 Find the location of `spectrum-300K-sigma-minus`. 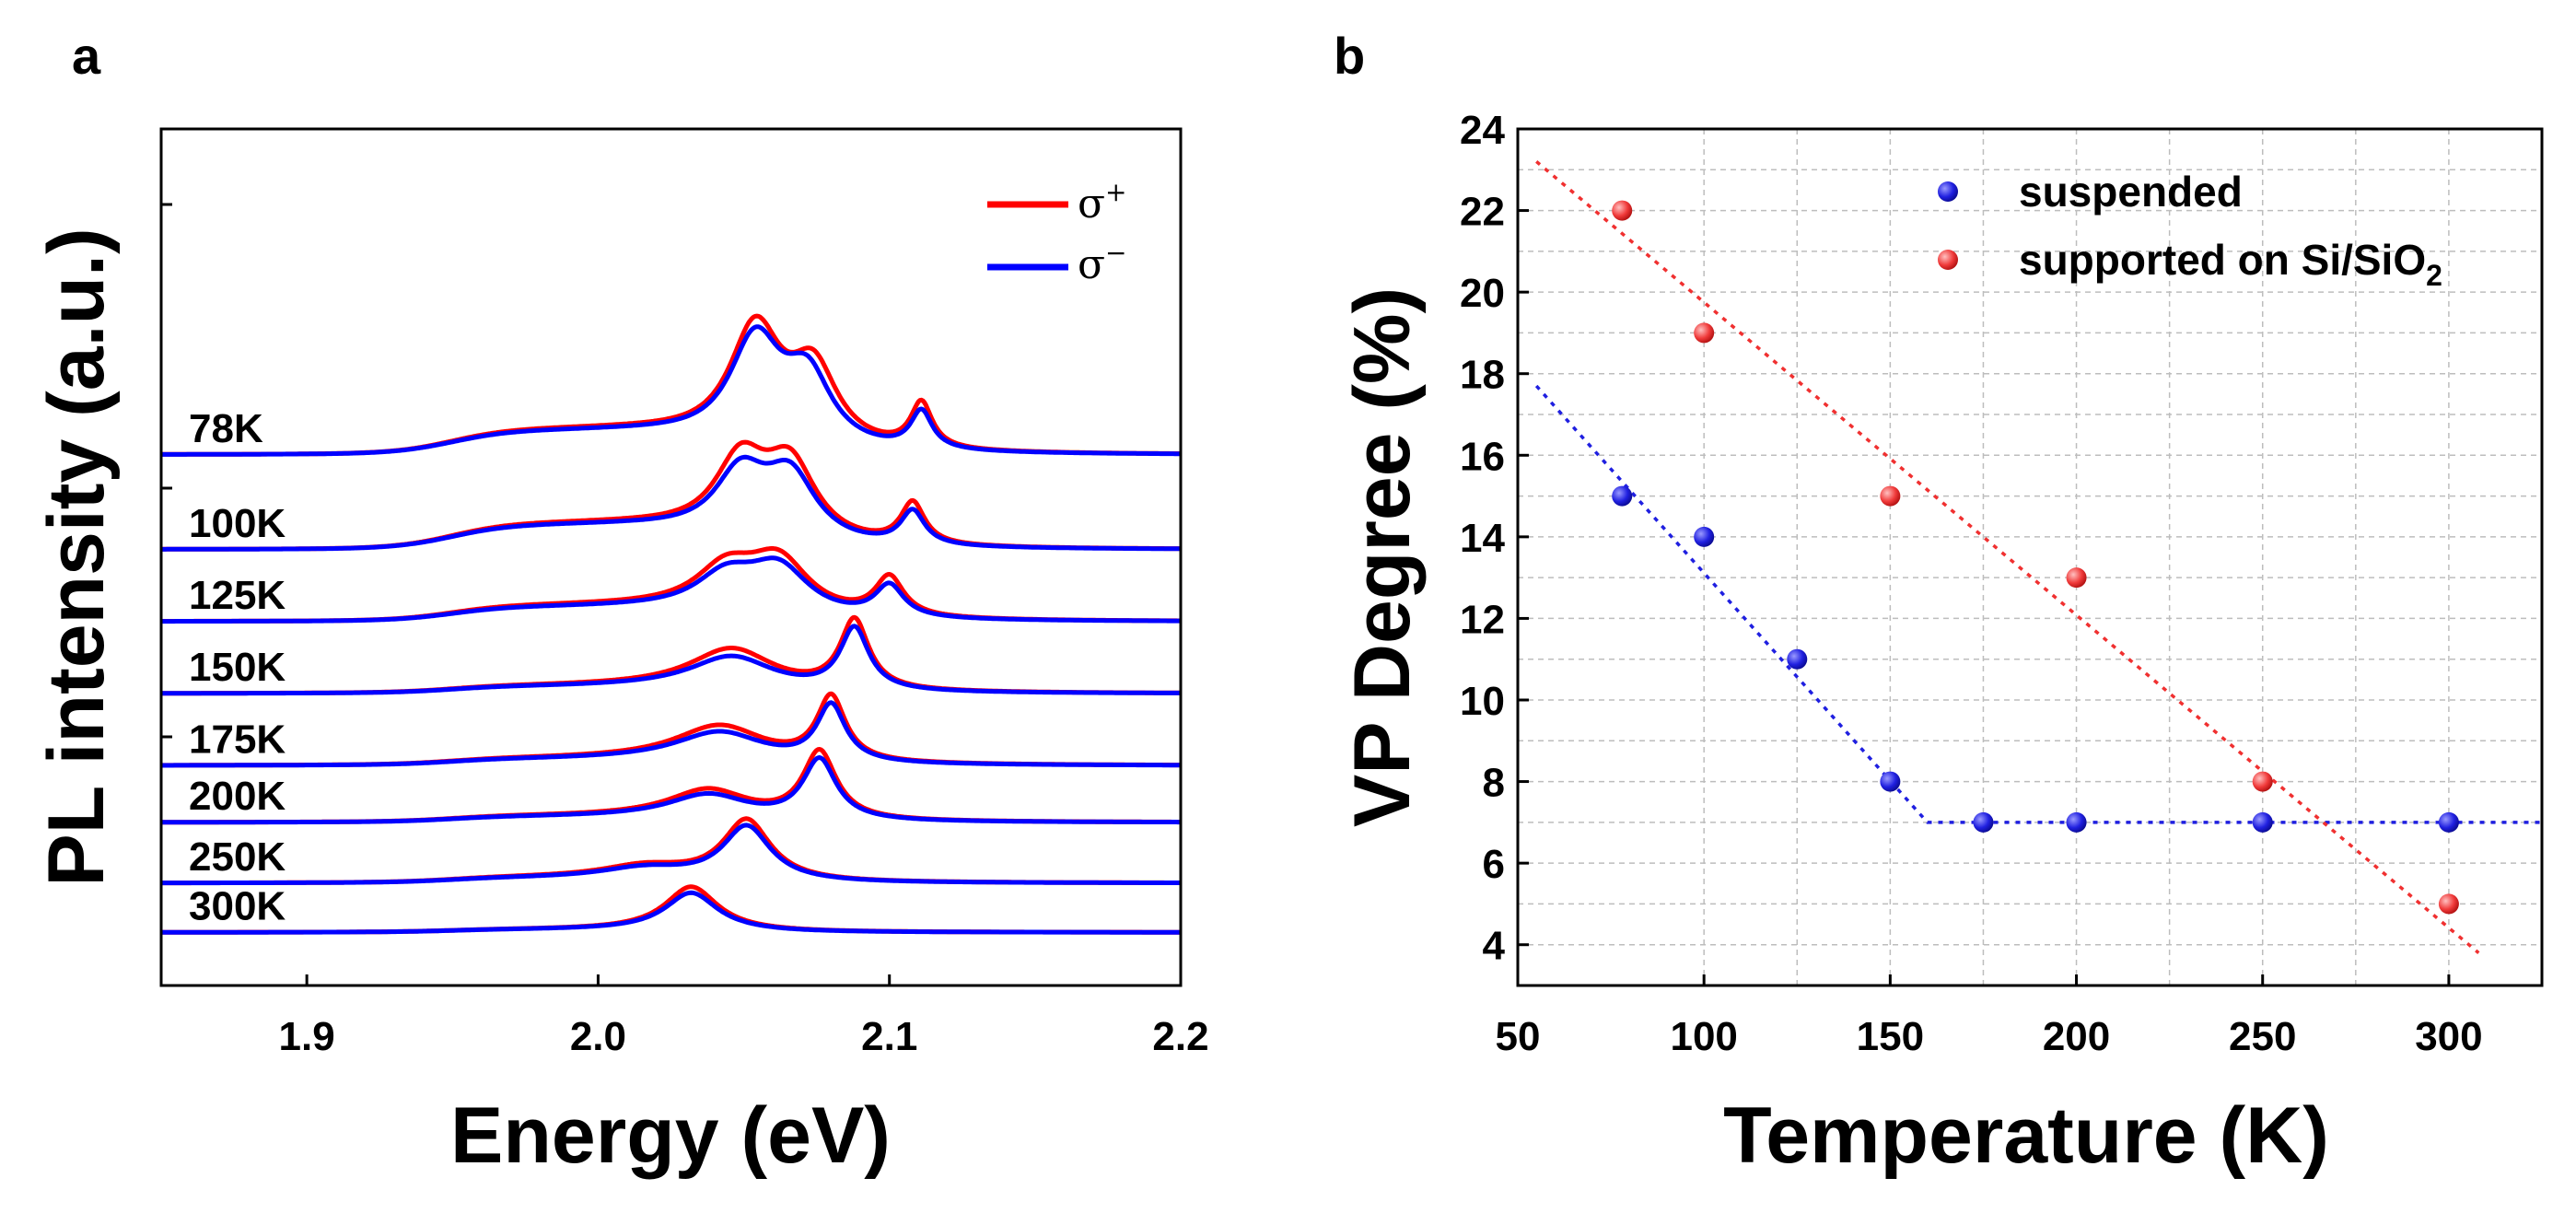

spectrum-300K-sigma-minus is located at coordinates (671, 912).